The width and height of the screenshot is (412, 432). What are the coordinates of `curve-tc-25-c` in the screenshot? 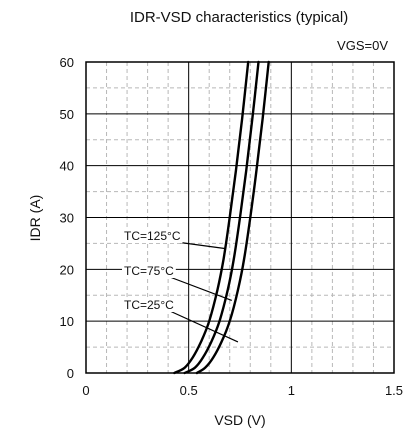 It's located at (232, 217).